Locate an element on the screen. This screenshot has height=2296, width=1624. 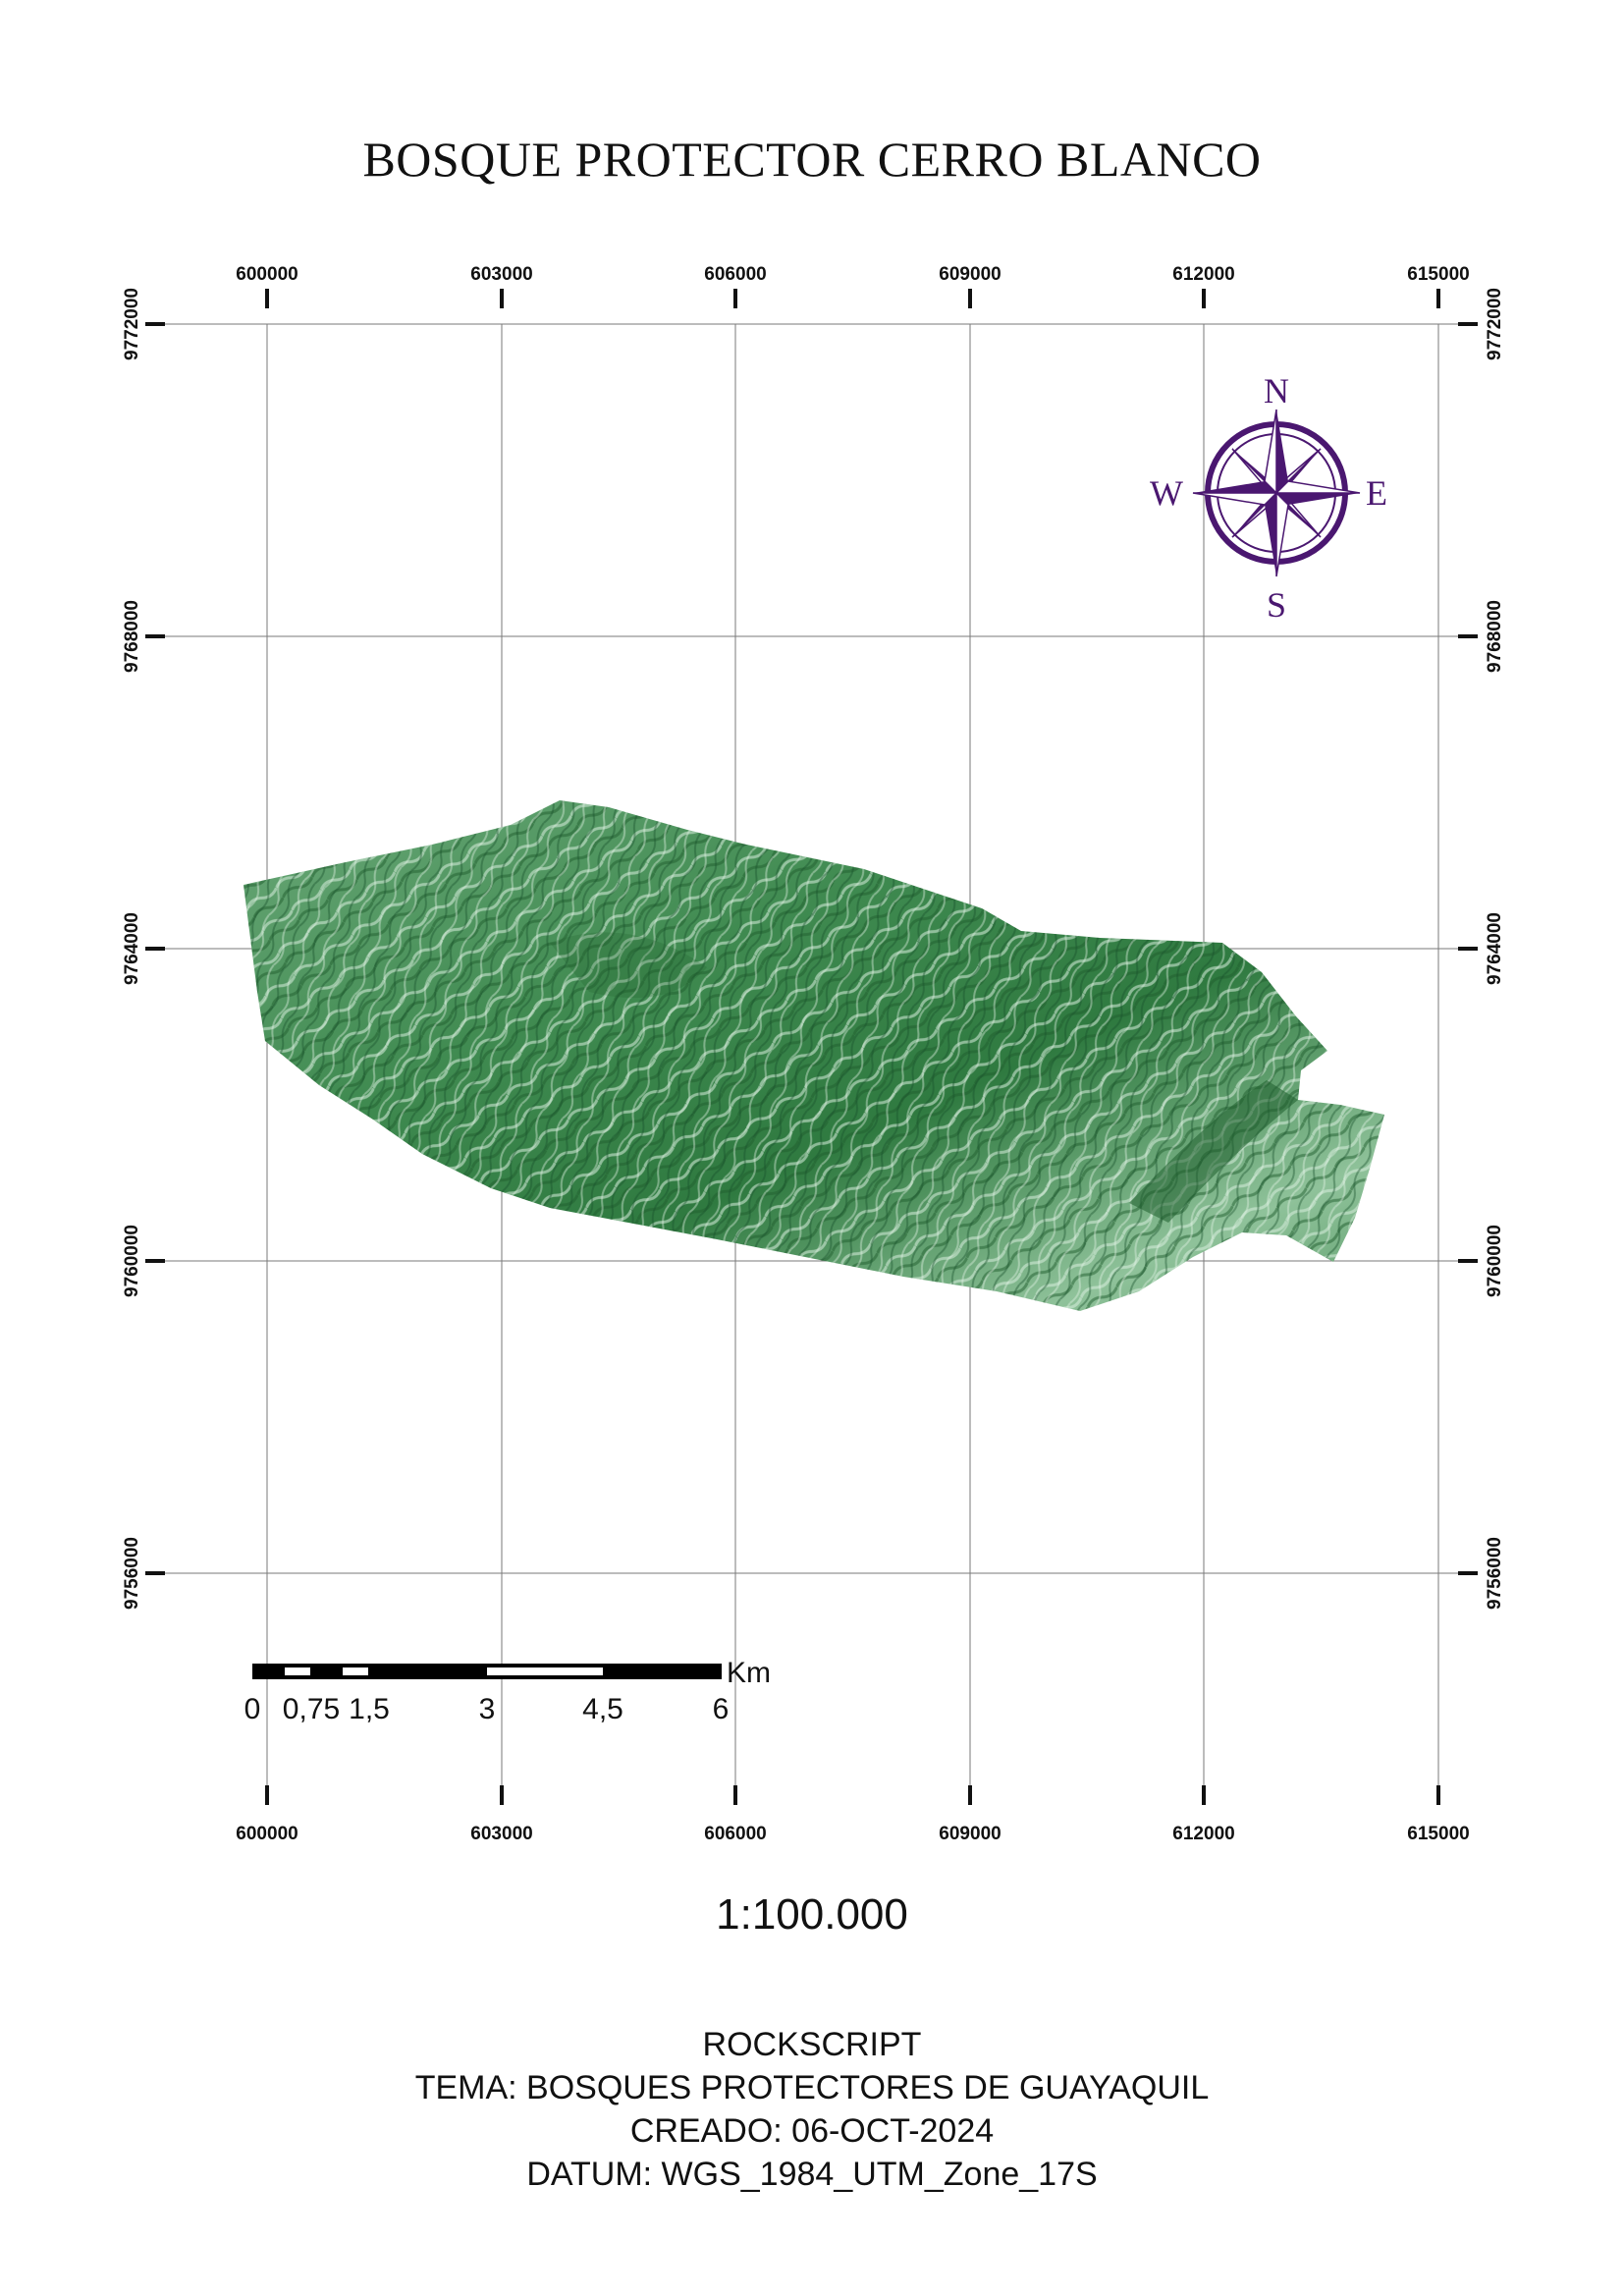
scale-bar-label: 4,5 is located at coordinates (602, 1709).